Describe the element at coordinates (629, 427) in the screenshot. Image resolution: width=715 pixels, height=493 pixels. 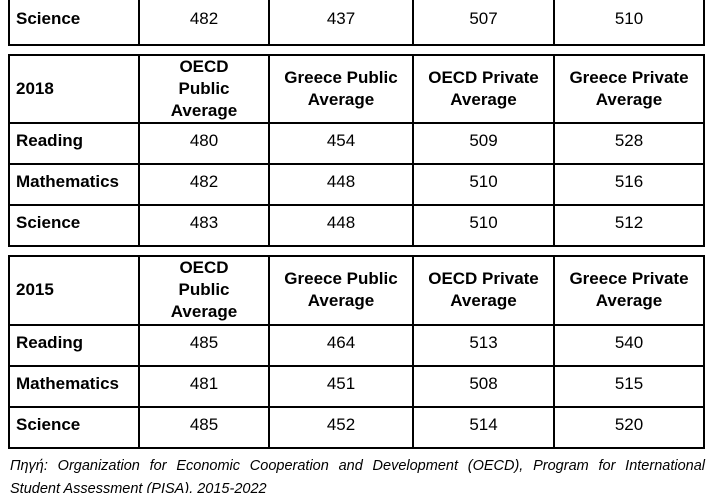
I see `score-cell: 520` at that location.